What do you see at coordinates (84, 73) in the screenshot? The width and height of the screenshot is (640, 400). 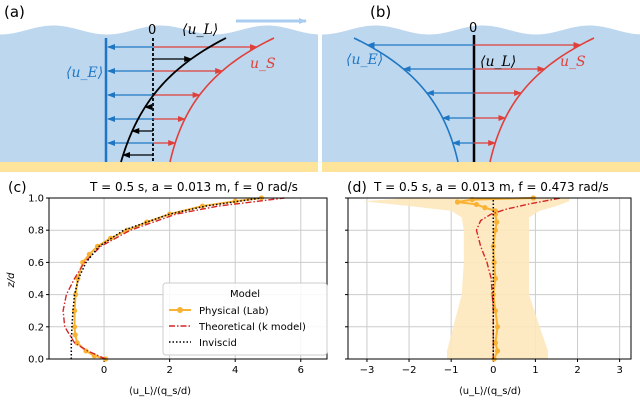 I see `panel-a-uE-label: ⟨u_E⟩` at bounding box center [84, 73].